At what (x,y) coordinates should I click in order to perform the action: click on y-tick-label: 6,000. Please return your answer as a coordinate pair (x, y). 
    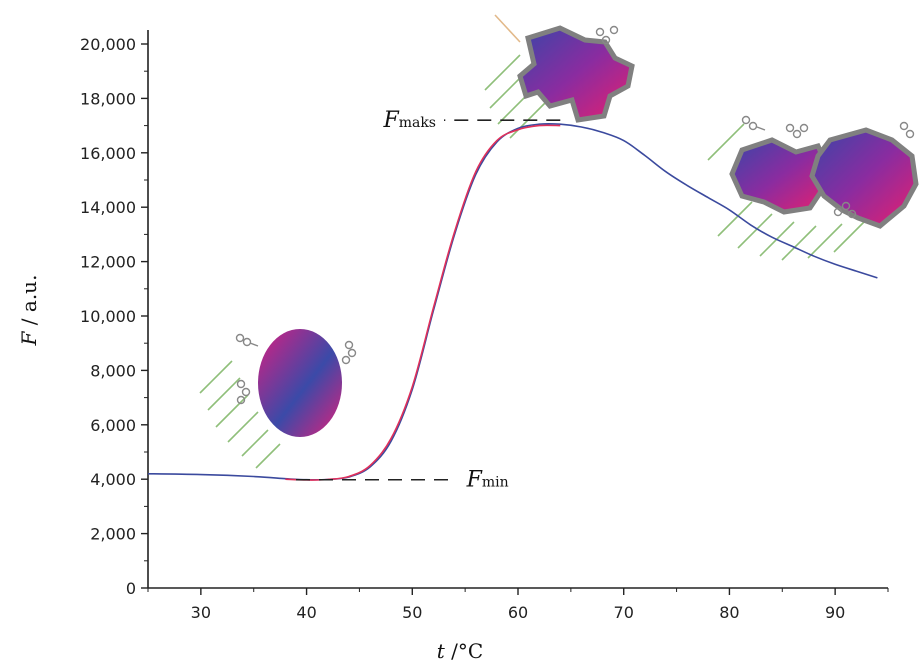
    Looking at the image, I should click on (113, 425).